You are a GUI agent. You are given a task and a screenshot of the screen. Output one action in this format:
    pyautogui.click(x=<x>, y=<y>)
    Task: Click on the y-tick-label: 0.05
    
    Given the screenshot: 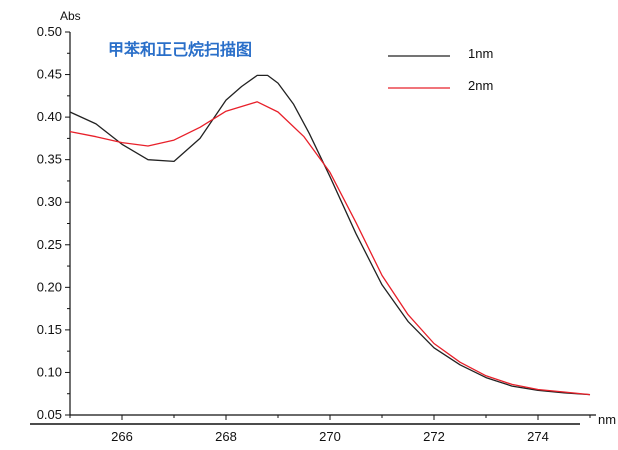 What is the action you would take?
    pyautogui.click(x=49, y=414)
    